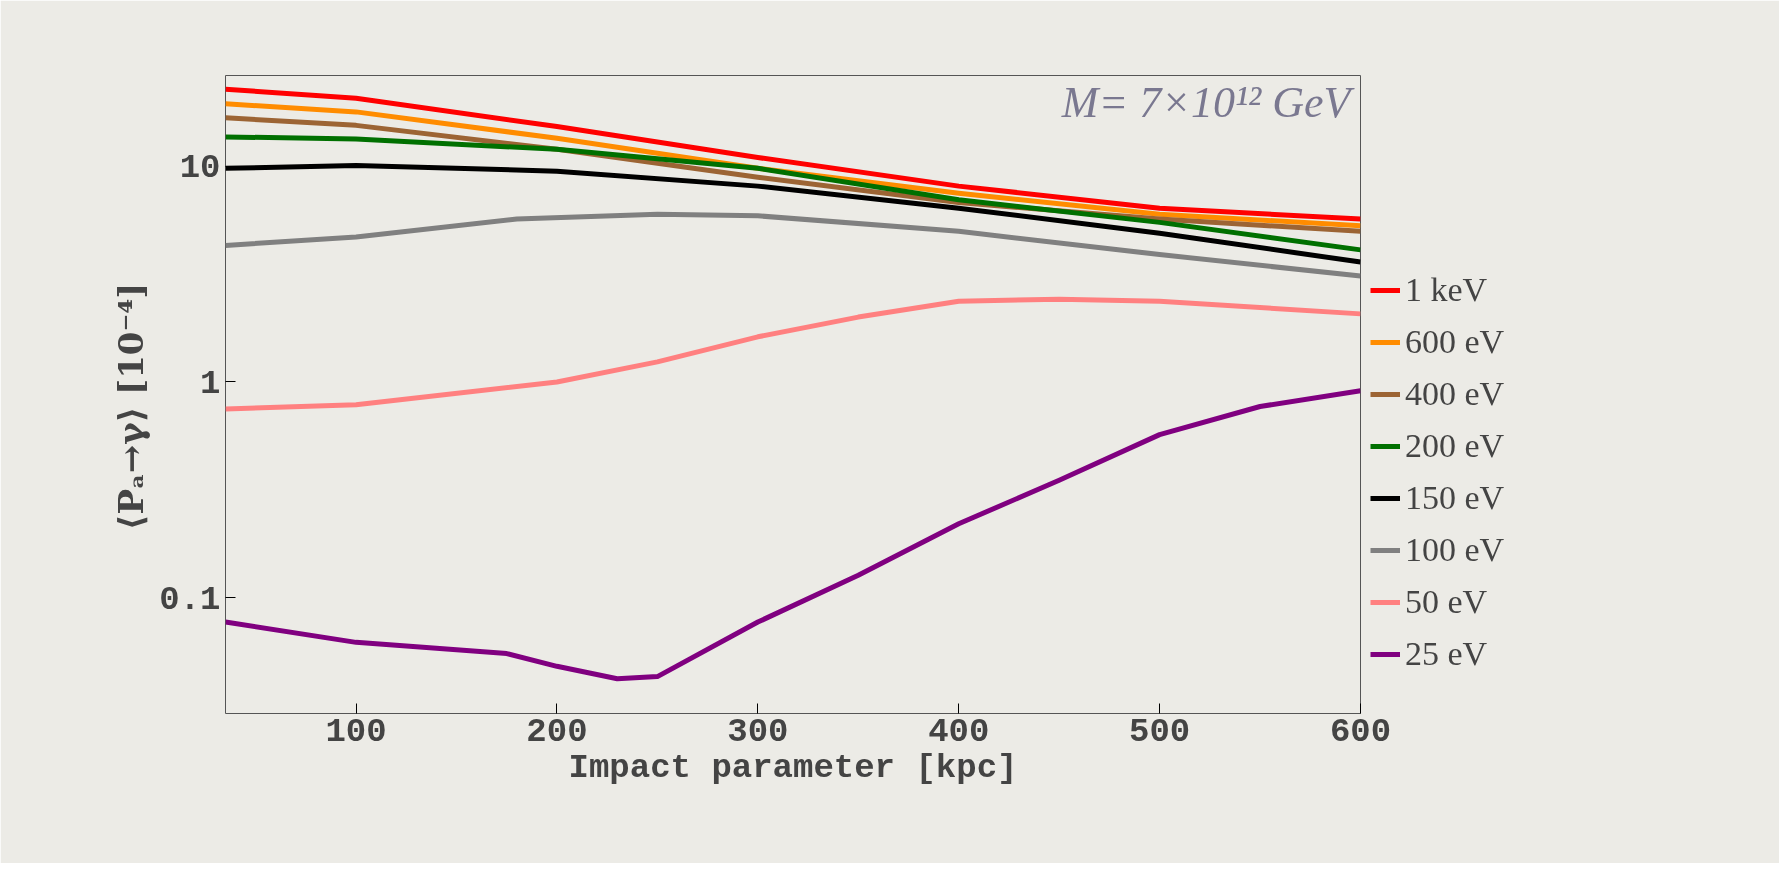 The image size is (1779, 875). I want to click on y-tick-label: 0.1, so click(190, 599).